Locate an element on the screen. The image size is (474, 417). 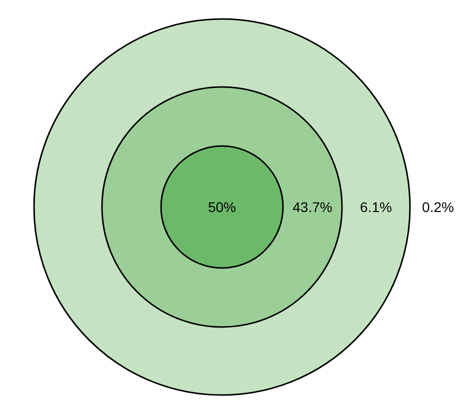
data-label: 43.7% is located at coordinates (312, 207).